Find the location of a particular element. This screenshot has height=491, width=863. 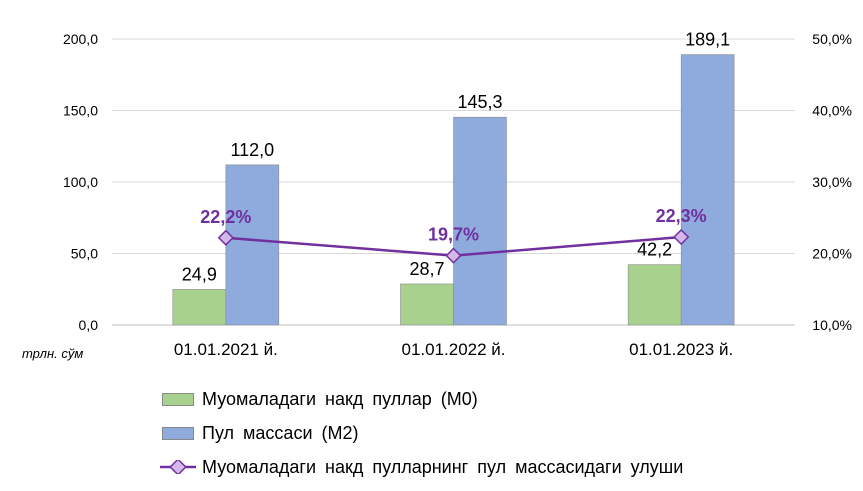

share-line is located at coordinates (453, 246).